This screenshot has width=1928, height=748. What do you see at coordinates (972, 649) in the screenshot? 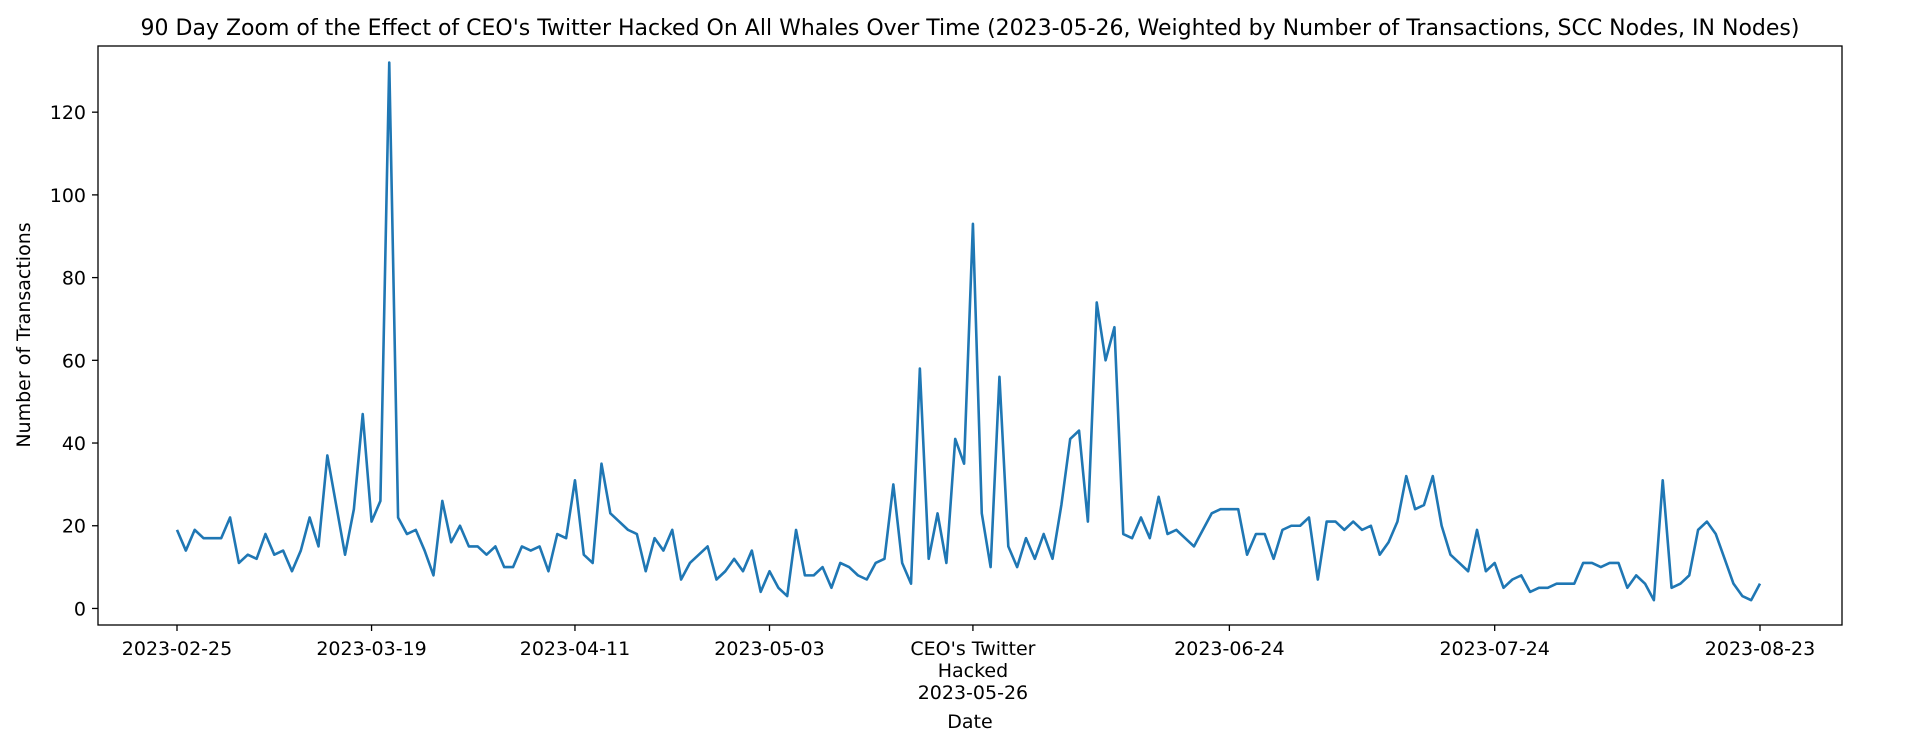
I see `x-tick-label: CEO's Twitter` at bounding box center [972, 649].